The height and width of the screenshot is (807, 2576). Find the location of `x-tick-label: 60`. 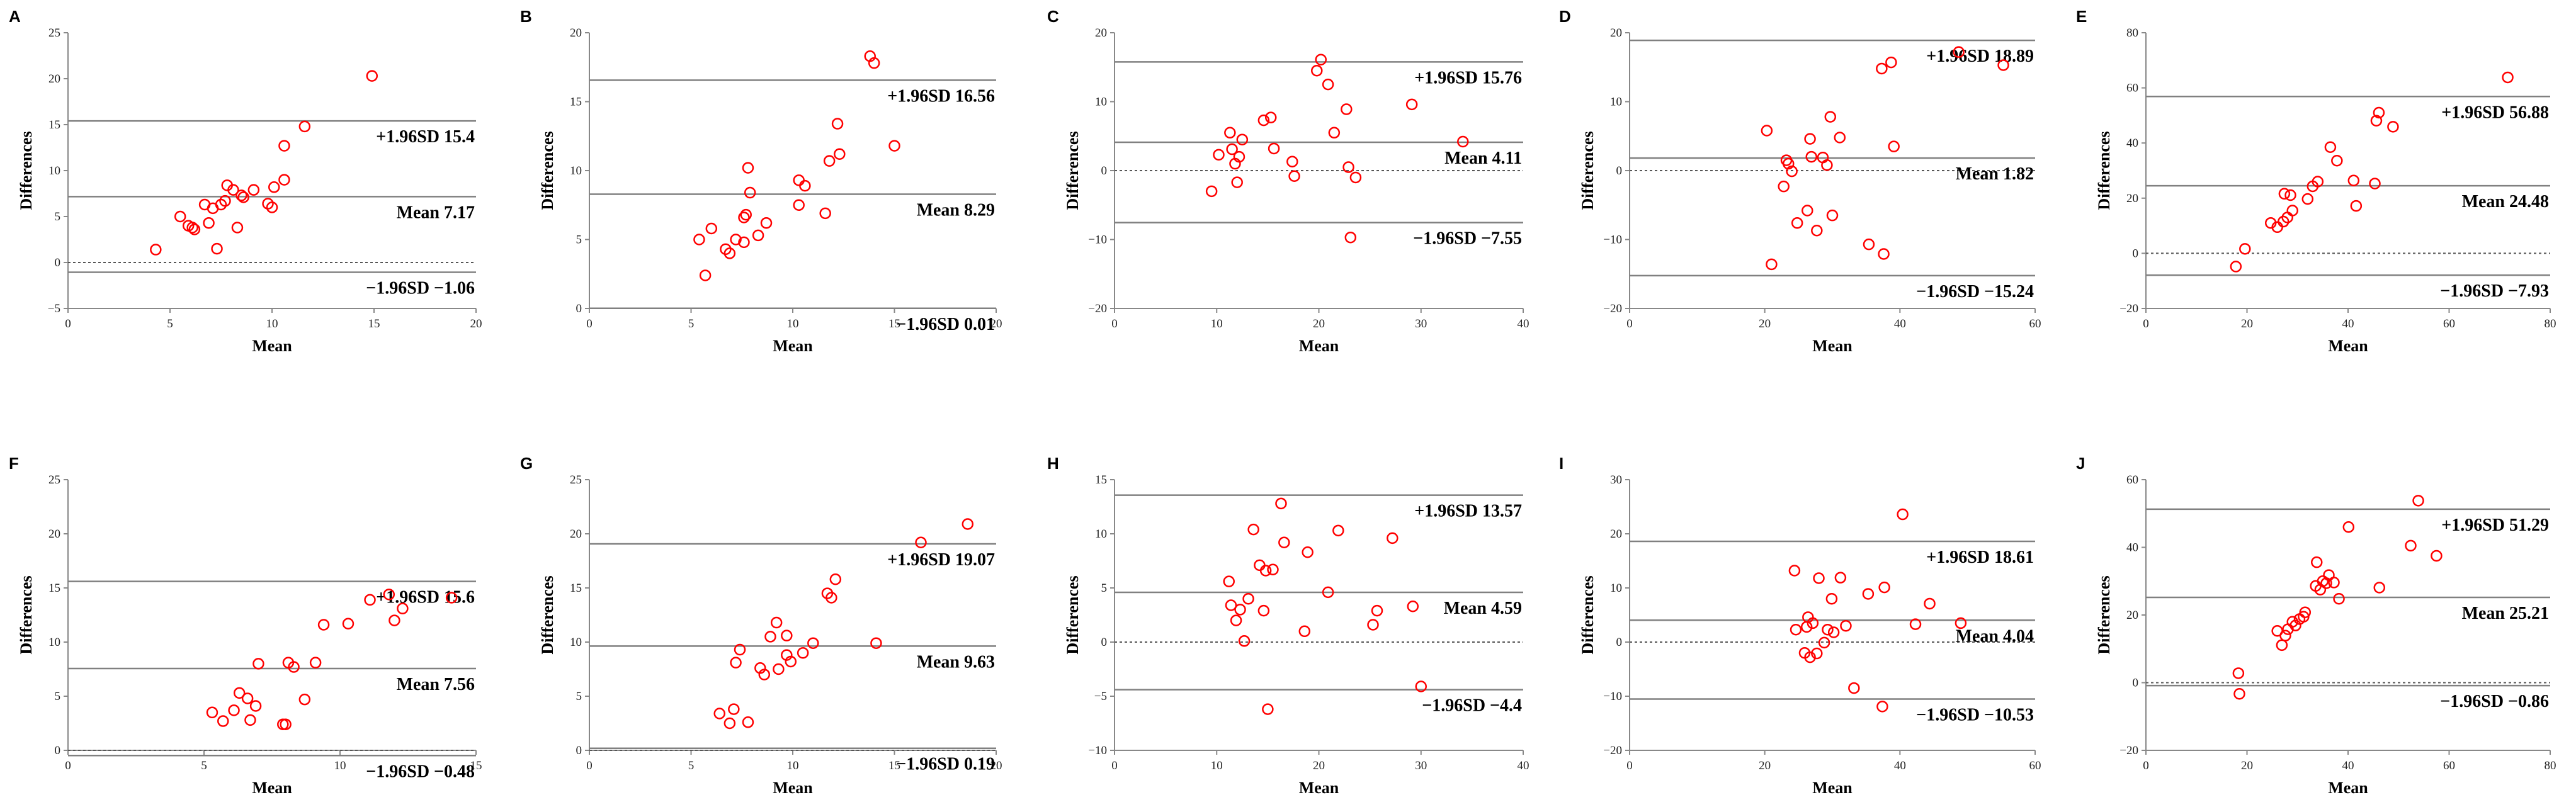

x-tick-label: 60 is located at coordinates (2449, 323).